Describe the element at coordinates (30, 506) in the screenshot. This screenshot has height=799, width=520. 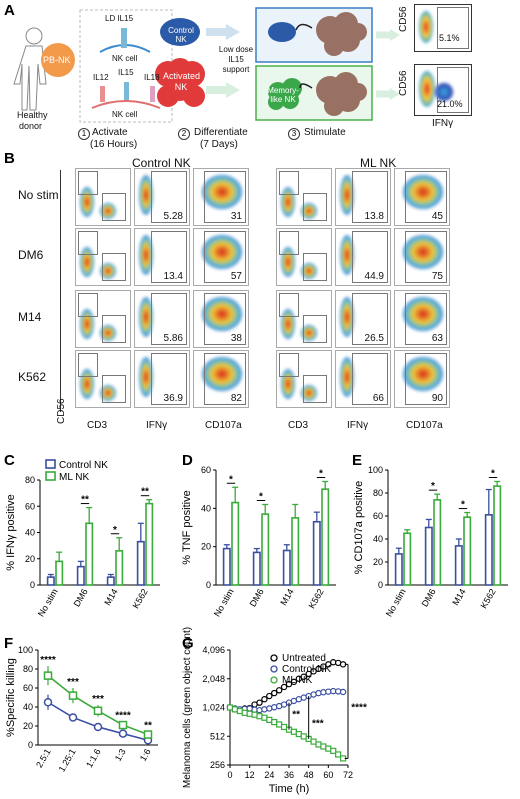
I see `y-tick-label: 60` at that location.